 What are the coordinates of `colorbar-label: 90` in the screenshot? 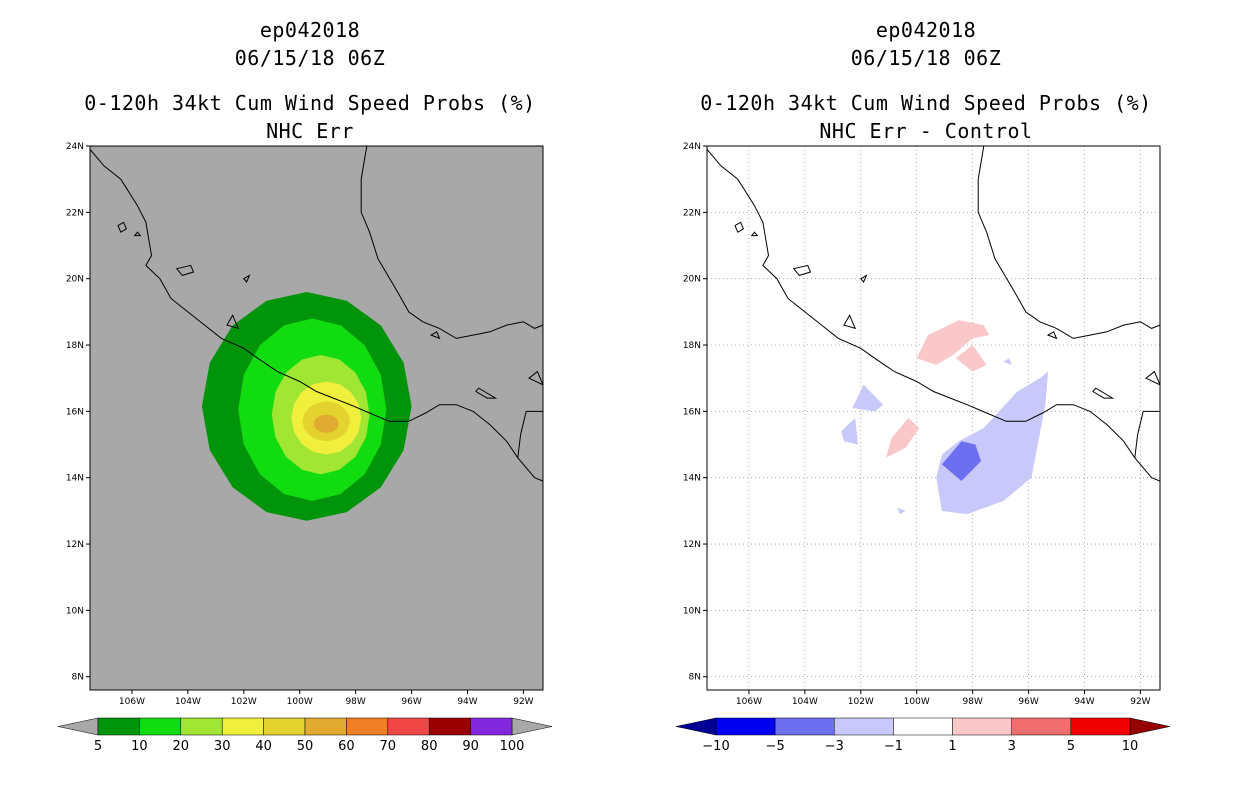 It's located at (470, 746).